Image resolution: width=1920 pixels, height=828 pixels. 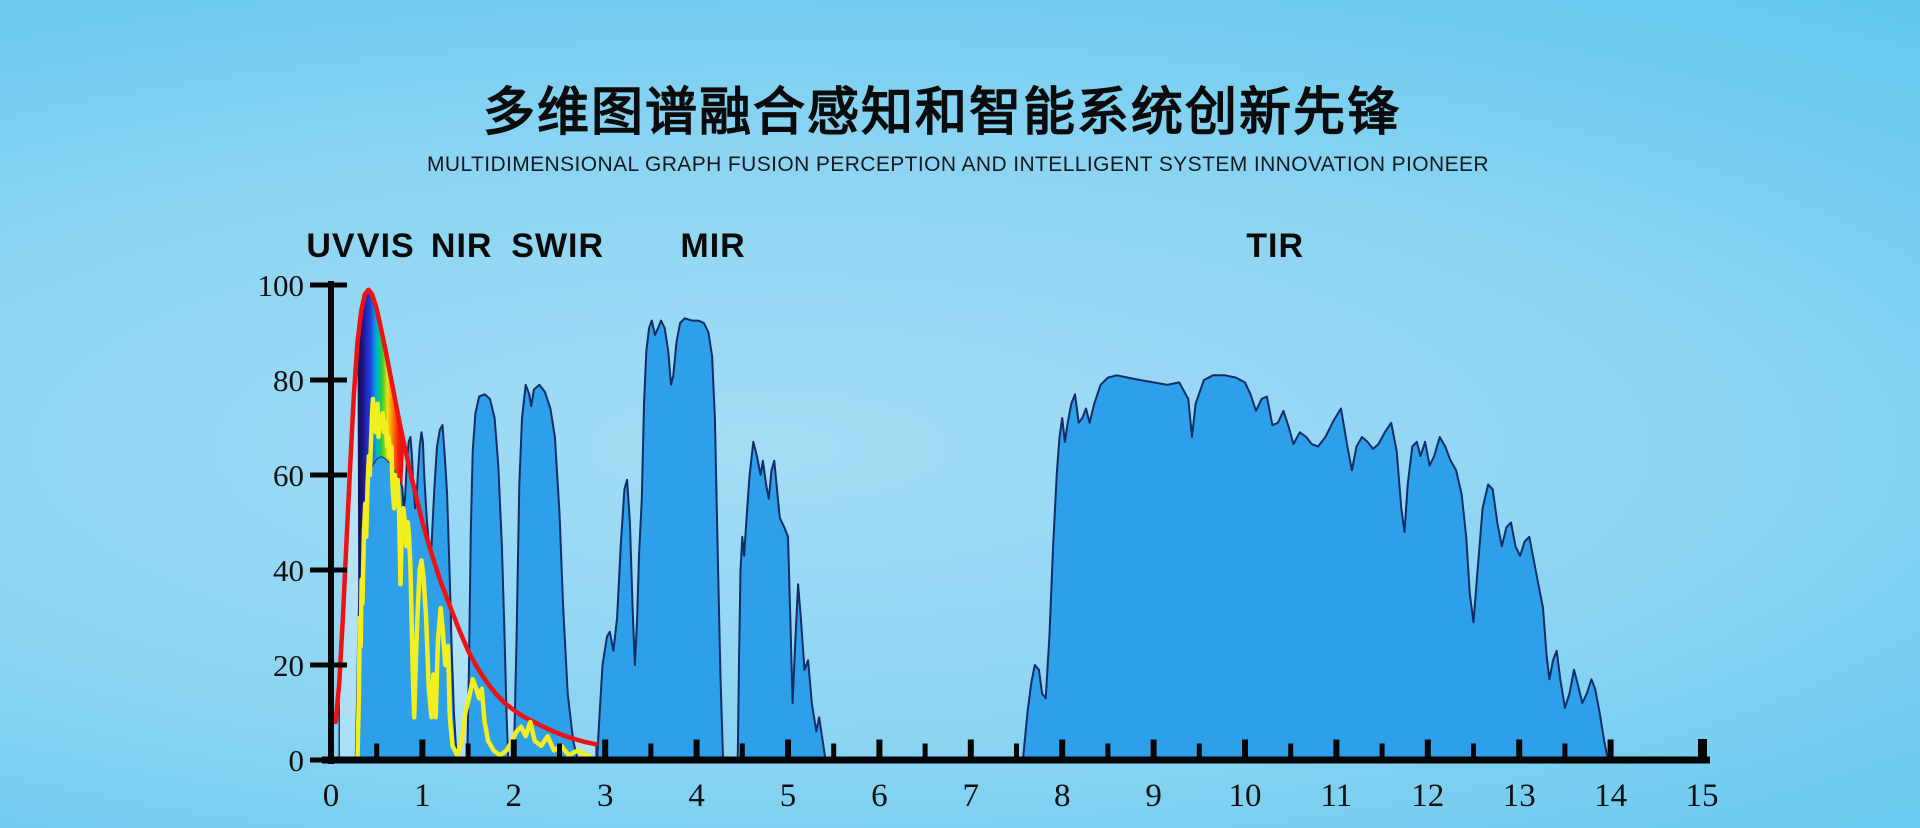 What do you see at coordinates (712, 246) in the screenshot?
I see `band-label-mir: MIR` at bounding box center [712, 246].